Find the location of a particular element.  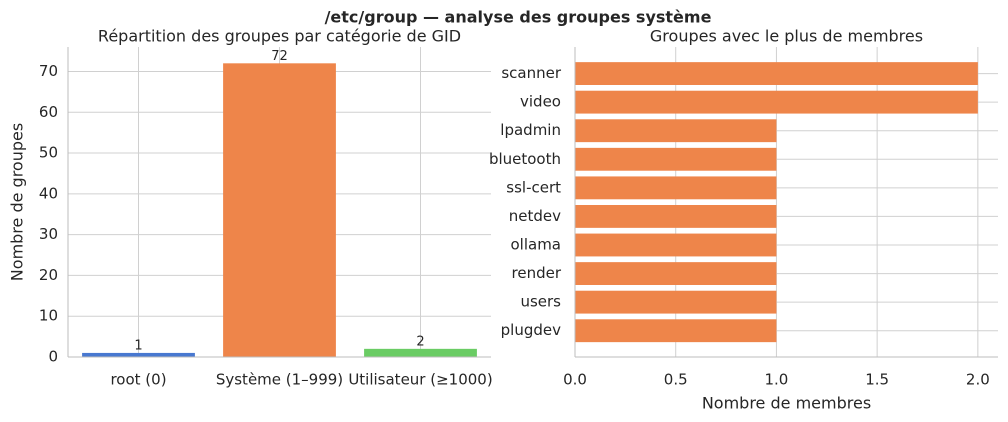

y-axis-label: Nombre de groupes is located at coordinates (17, 202).